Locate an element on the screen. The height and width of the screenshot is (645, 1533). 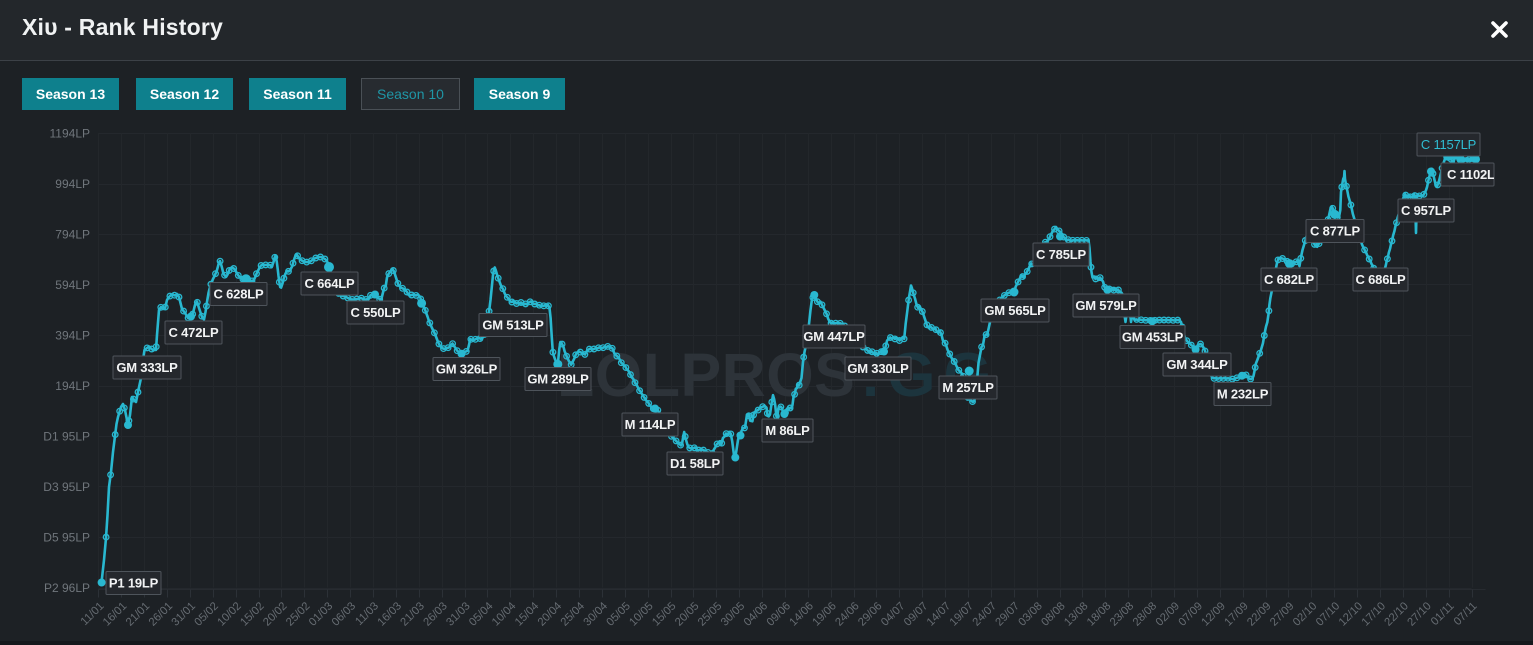
svg-text: 31/03 is located at coordinates (458, 614).